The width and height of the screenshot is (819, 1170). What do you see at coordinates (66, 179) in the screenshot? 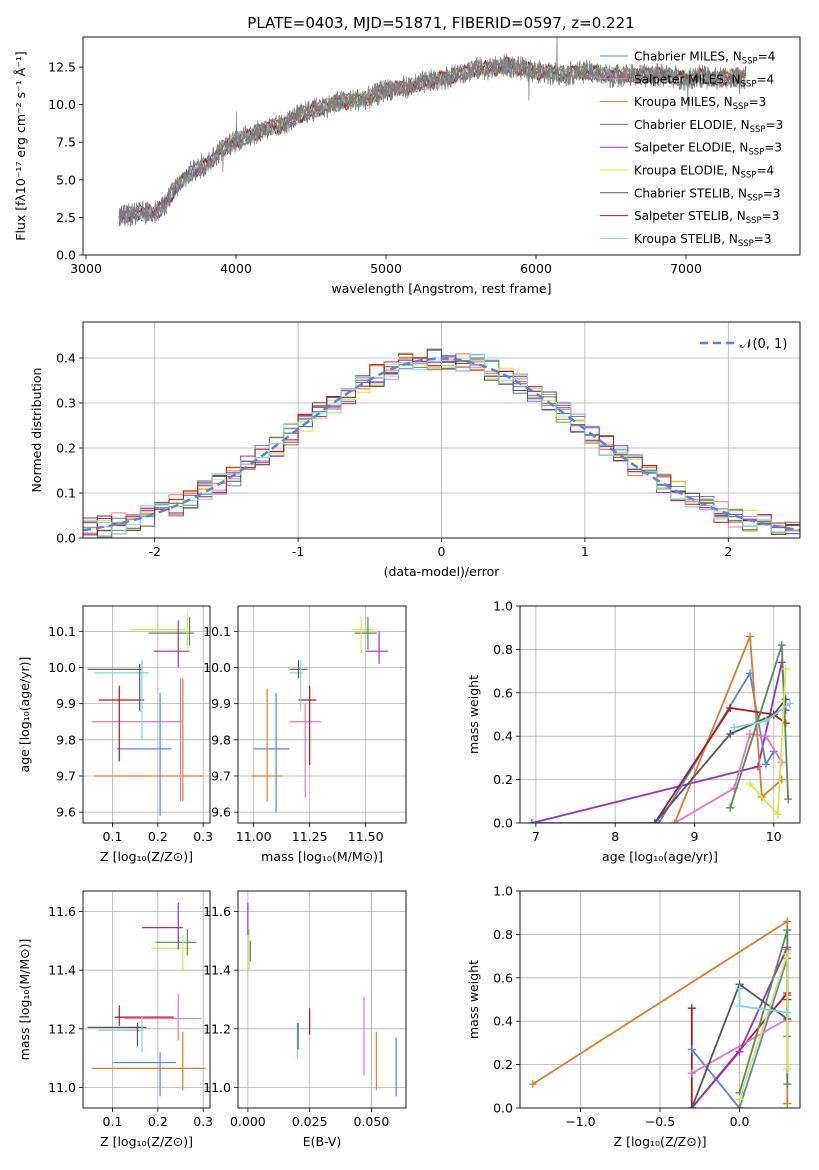
I see `y-tick-label: 5.0` at bounding box center [66, 179].